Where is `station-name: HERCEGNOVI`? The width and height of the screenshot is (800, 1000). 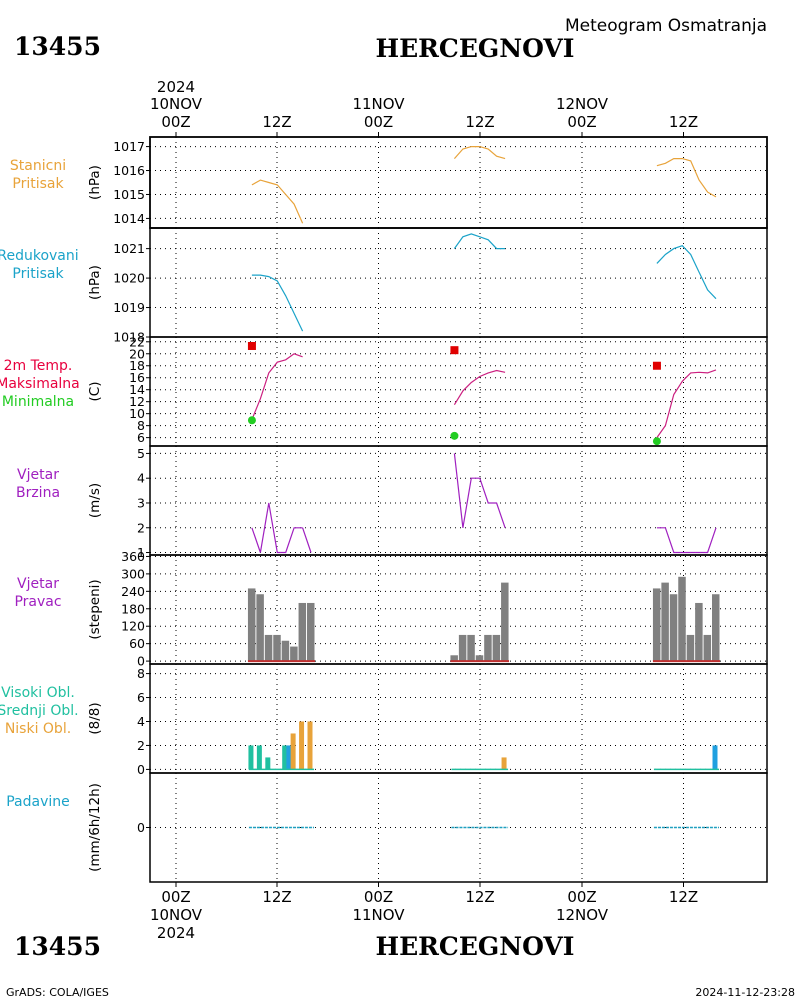
station-name: HERCEGNOVI is located at coordinates (474, 48).